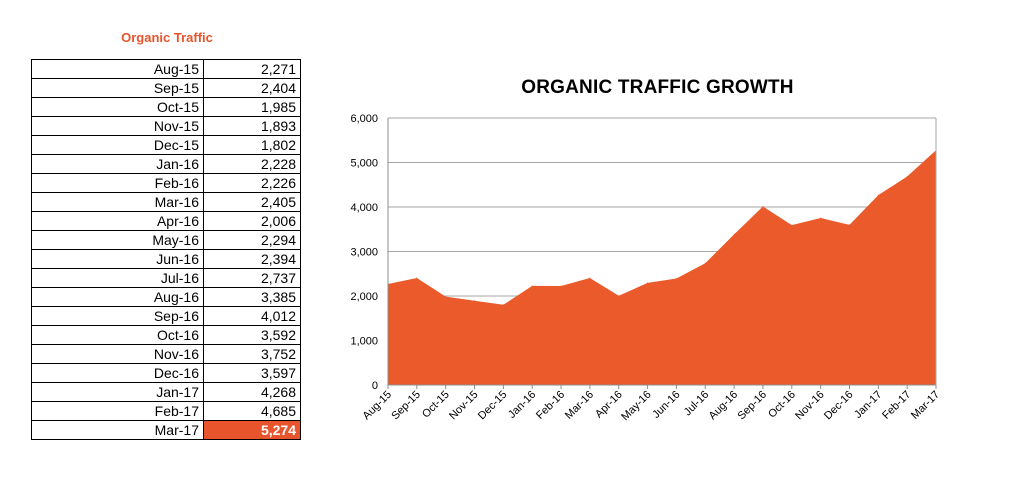  What do you see at coordinates (252, 145) in the screenshot?
I see `table-cell-value: 1,802` at bounding box center [252, 145].